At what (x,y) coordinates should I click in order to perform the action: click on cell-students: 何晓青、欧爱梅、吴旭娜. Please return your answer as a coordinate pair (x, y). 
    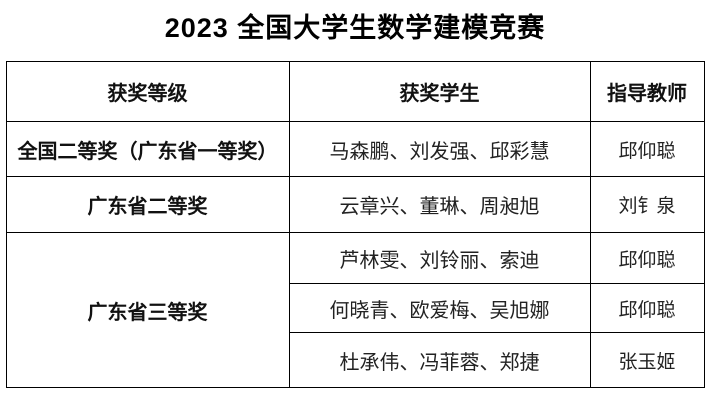
    Looking at the image, I should click on (439, 308).